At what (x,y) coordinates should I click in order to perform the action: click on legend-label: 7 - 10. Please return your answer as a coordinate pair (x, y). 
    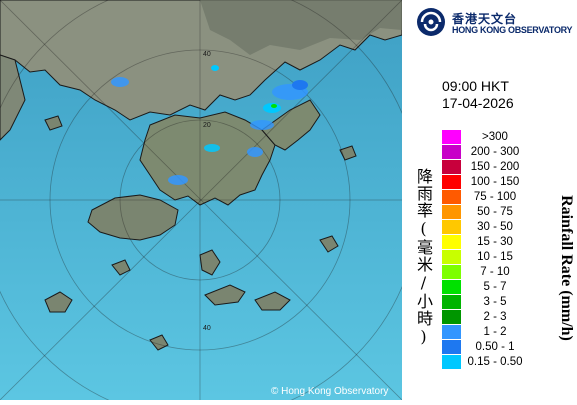
    Looking at the image, I should click on (495, 272).